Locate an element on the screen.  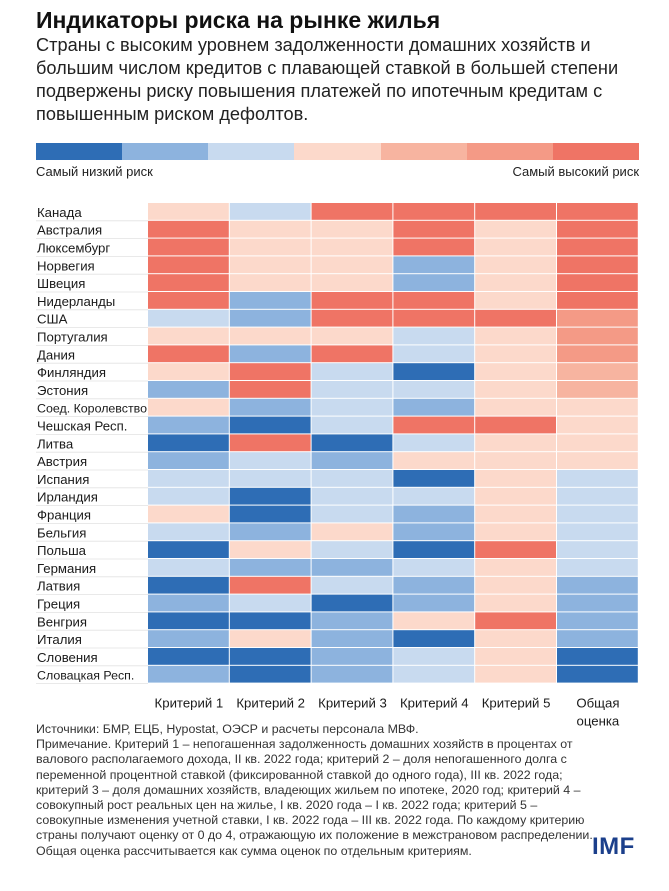
row-label: США is located at coordinates (52, 319).